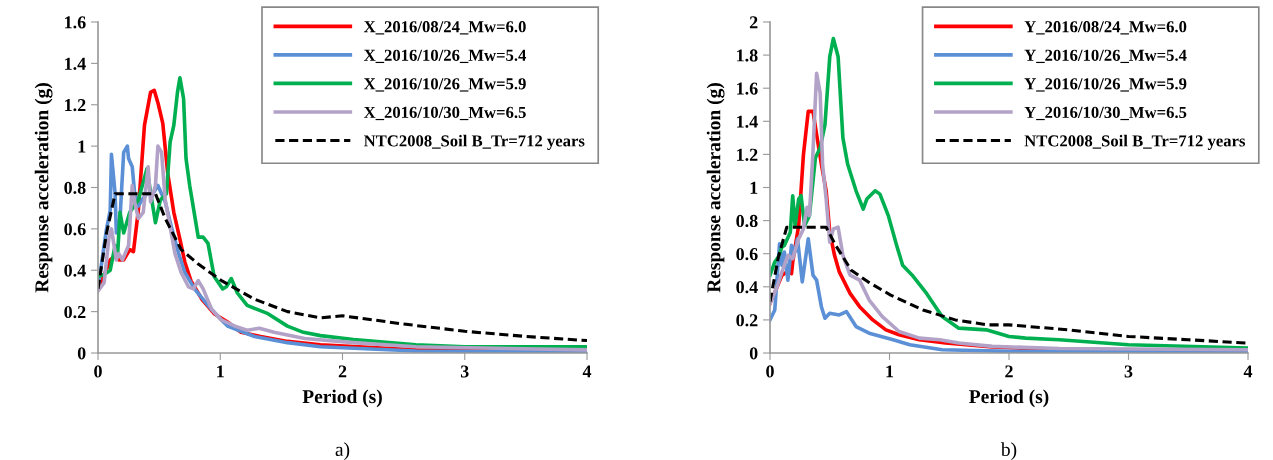 Image resolution: width=1273 pixels, height=460 pixels. Describe the element at coordinates (1105, 85) in the screenshot. I see `legend-label: Y_2016/10/26_Mw=5.9` at that location.